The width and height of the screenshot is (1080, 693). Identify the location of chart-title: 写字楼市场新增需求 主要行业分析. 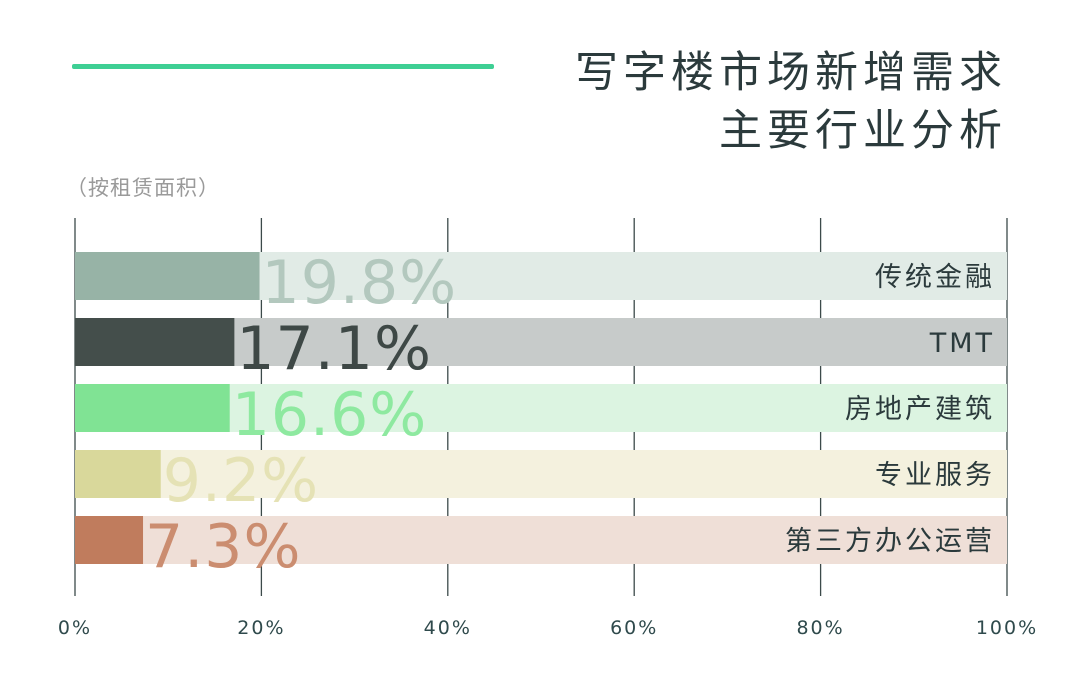
(791, 102).